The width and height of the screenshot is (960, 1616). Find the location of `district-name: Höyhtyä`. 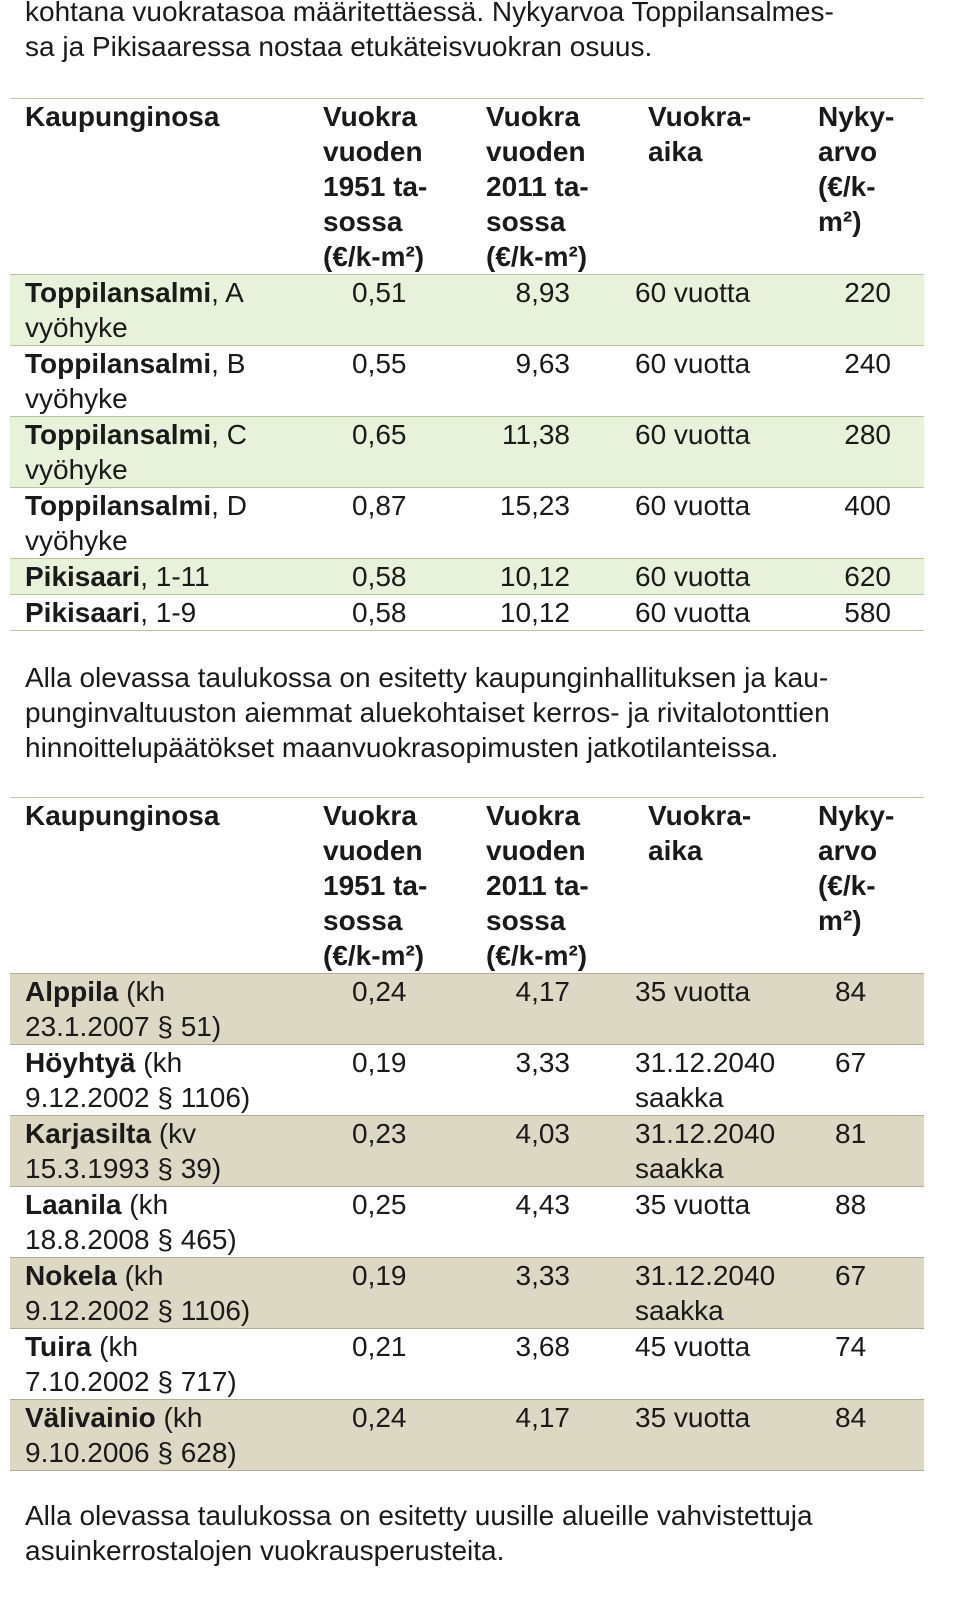

district-name: Höyhtyä is located at coordinates (80, 1062).